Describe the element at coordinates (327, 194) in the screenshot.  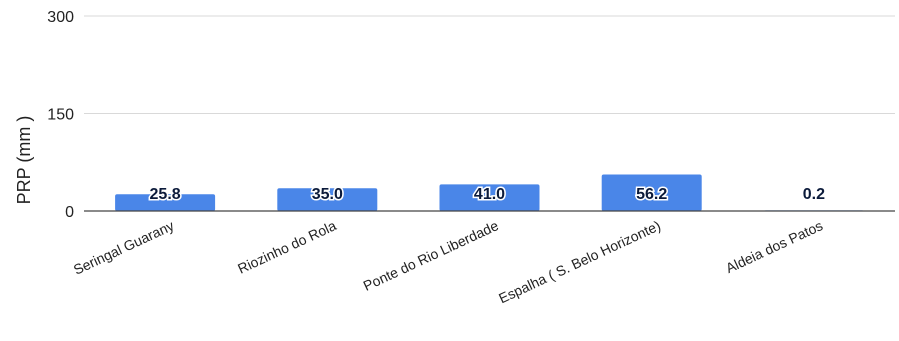
I see `data-label: 35.0` at that location.